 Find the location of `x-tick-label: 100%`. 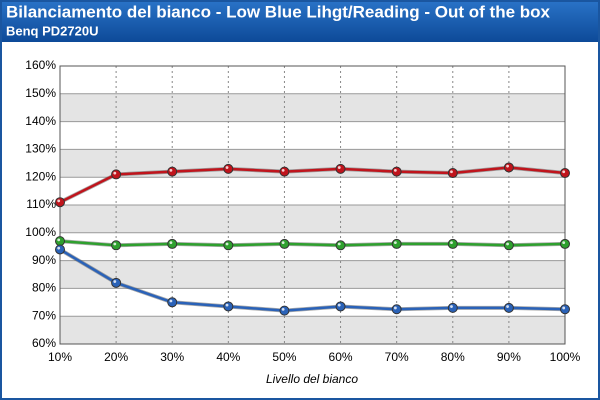

x-tick-label: 100% is located at coordinates (565, 357).